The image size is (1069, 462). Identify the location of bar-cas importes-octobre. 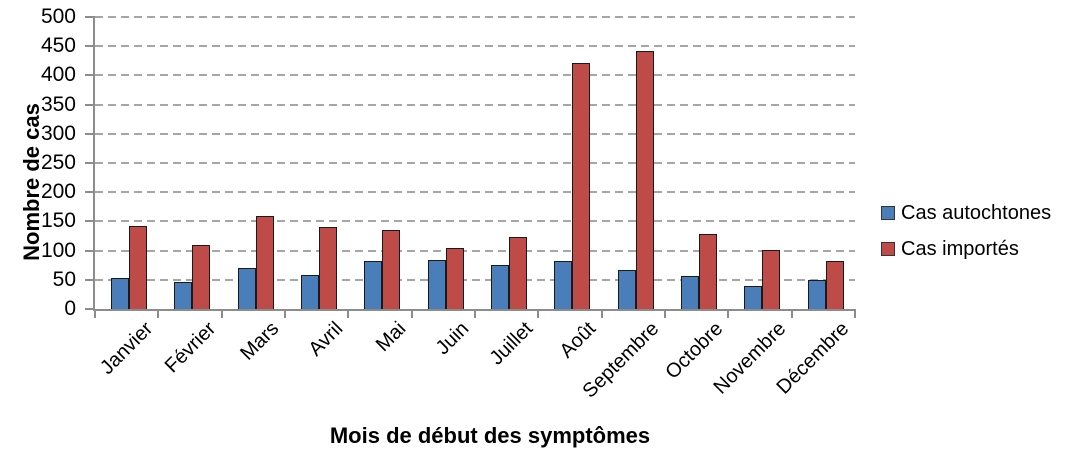
(708, 271).